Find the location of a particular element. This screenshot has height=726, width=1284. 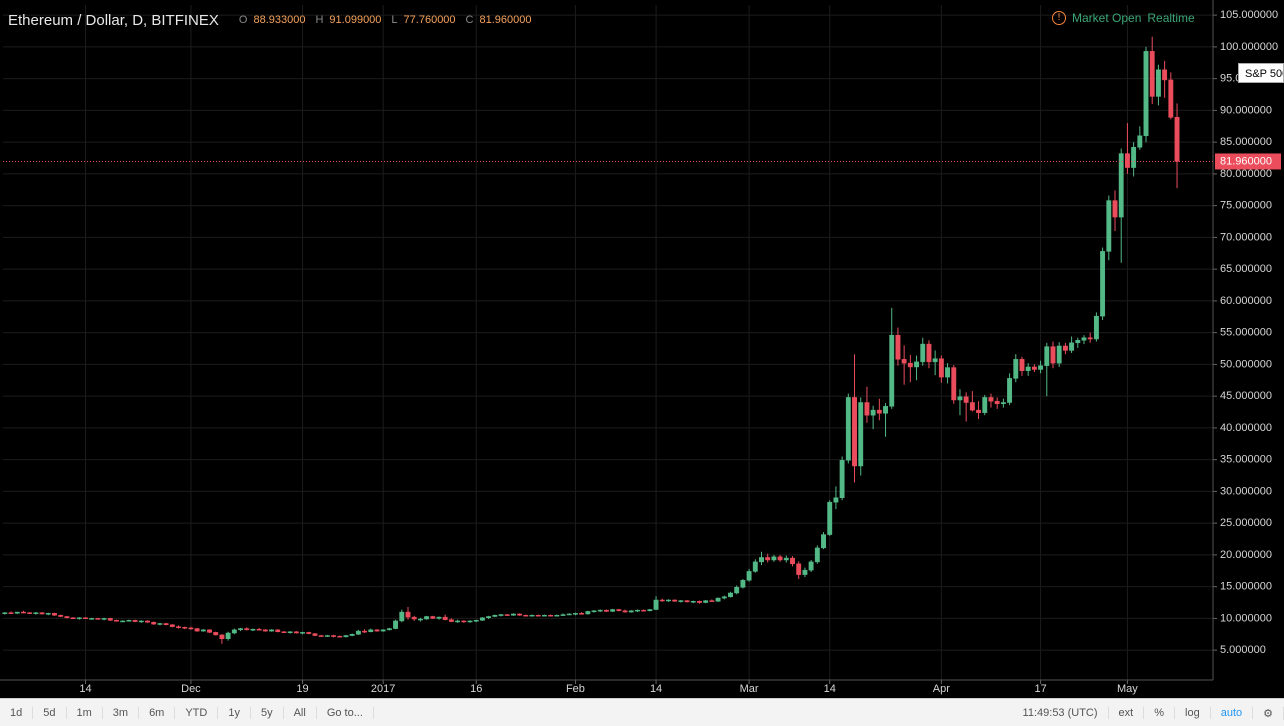

range-button: 1m is located at coordinates (85, 713).